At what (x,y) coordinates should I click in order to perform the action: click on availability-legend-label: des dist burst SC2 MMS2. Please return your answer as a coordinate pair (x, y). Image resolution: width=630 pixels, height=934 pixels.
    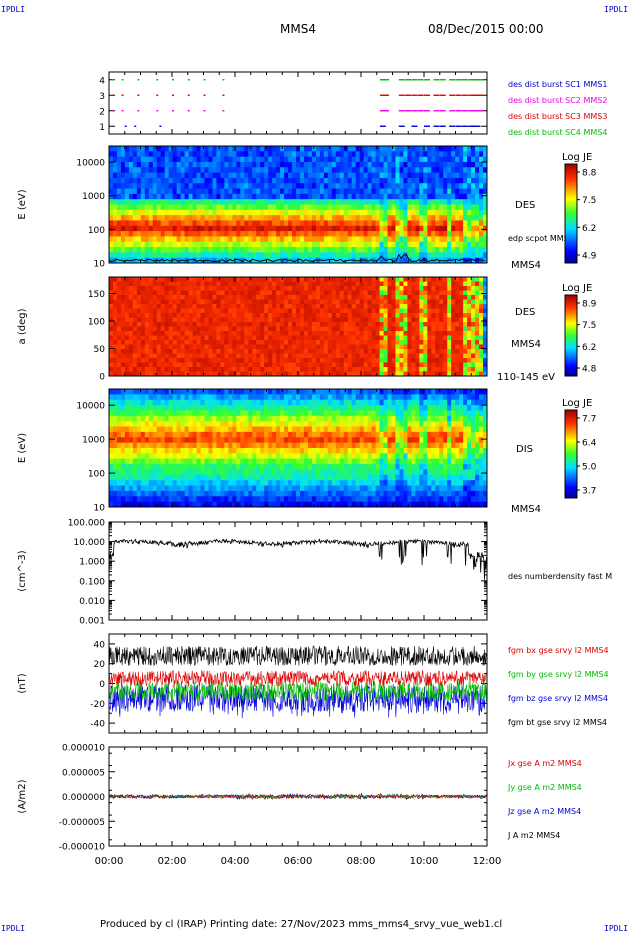
    Looking at the image, I should click on (557, 100).